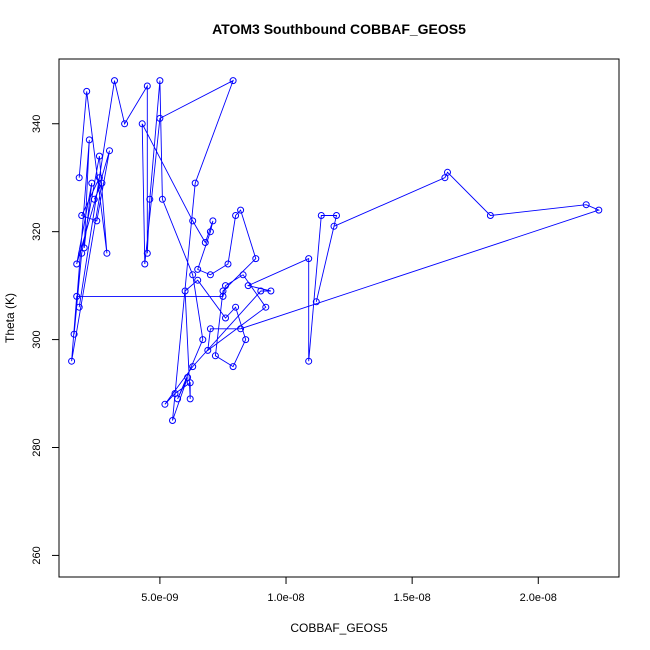 This screenshot has width=650, height=650. Describe the element at coordinates (45, 340) in the screenshot. I see `y-axis: 260 280 300 320 340` at that location.